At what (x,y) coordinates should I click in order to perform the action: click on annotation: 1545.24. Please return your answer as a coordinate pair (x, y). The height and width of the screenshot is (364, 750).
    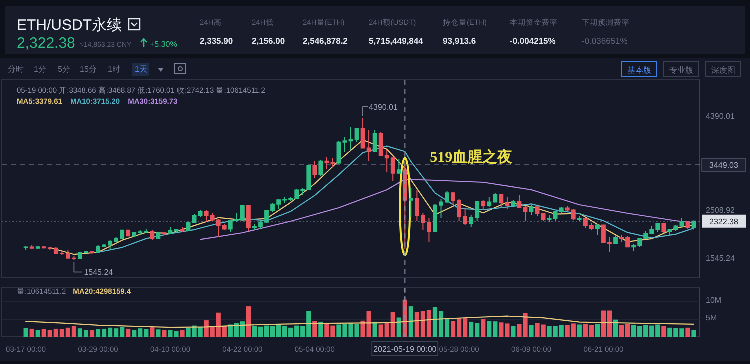
    Looking at the image, I should click on (99, 273).